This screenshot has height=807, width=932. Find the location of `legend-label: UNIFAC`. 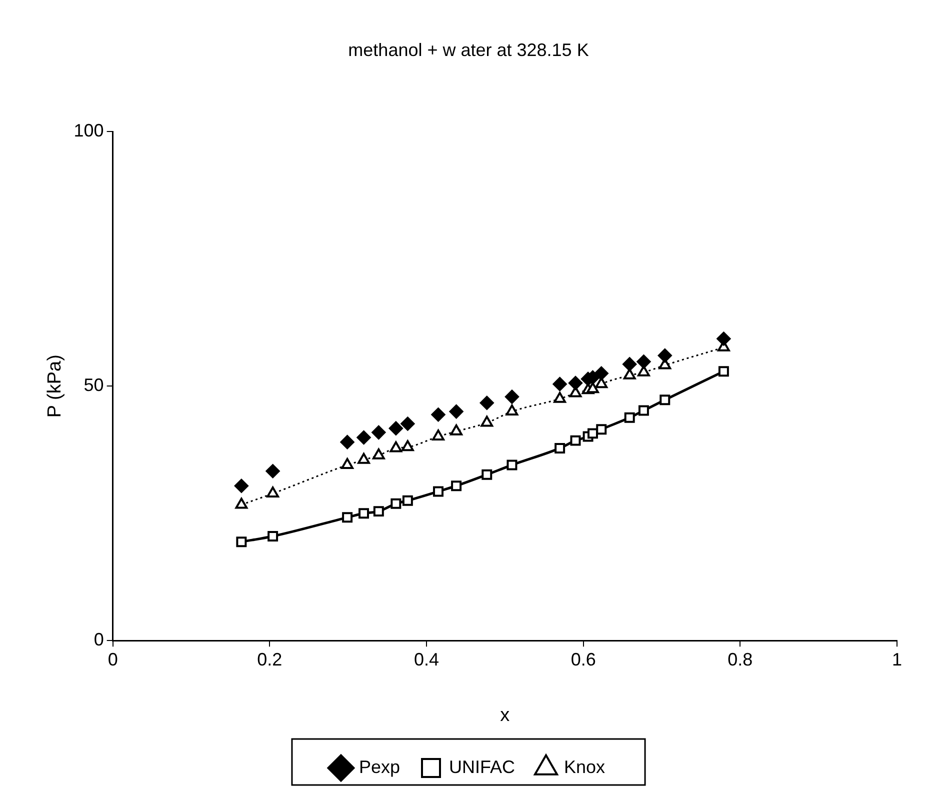

legend-label: UNIFAC is located at coordinates (482, 766).